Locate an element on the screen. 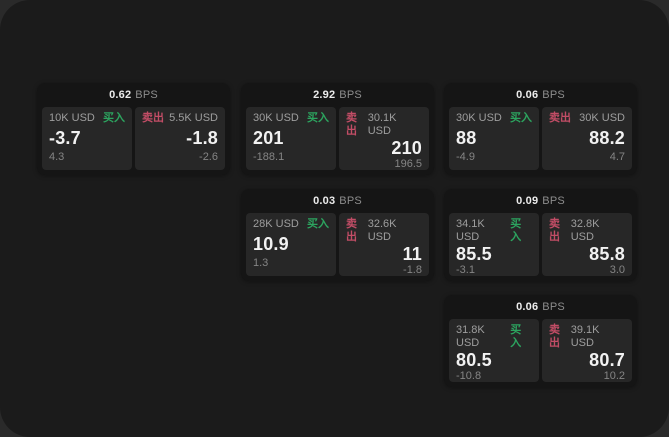  bps-value: 2.92 is located at coordinates (324, 95).